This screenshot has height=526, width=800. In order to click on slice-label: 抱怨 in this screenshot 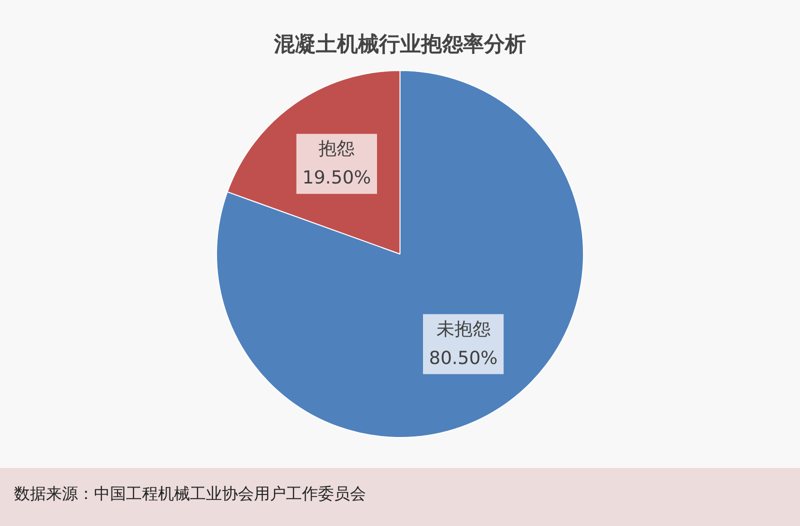, I will do `click(336, 149)`.